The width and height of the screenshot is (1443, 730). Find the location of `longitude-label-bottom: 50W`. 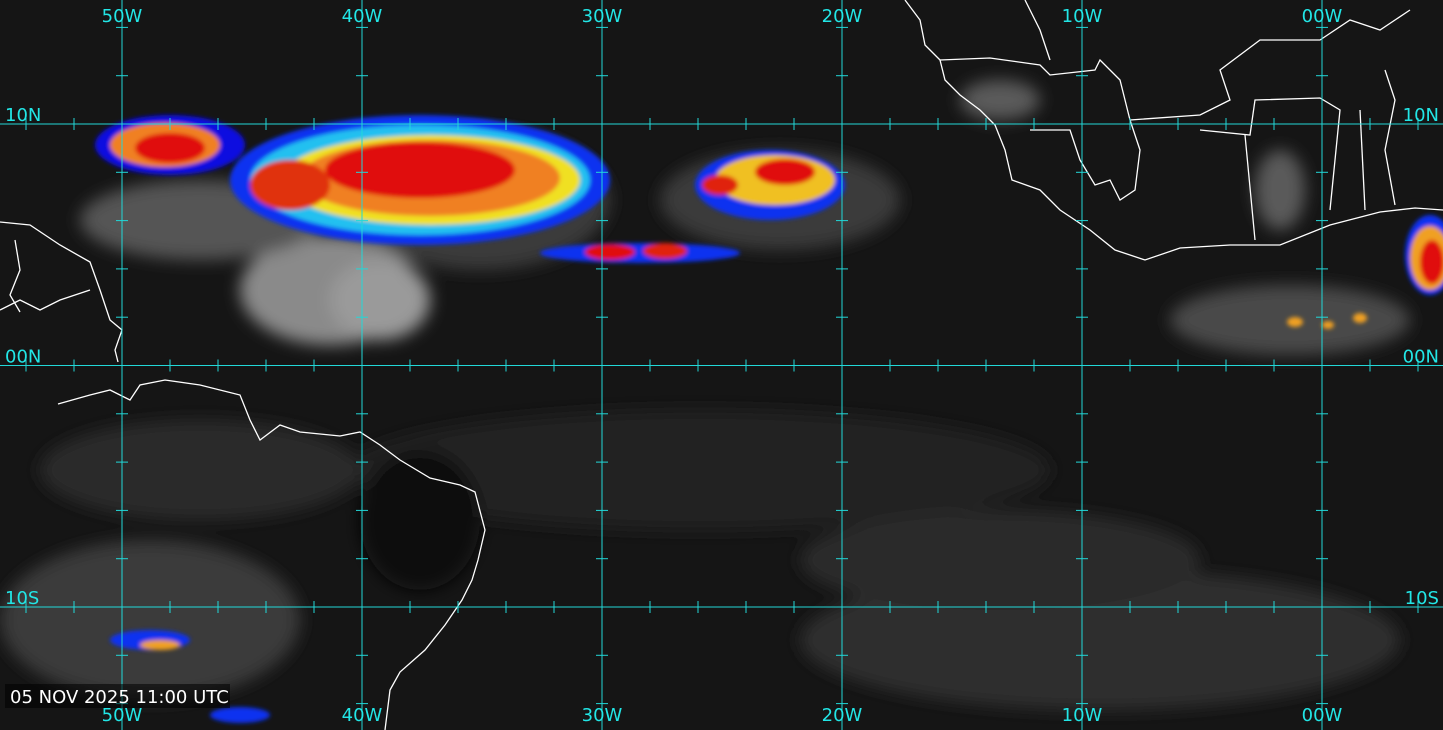

longitude-label-bottom: 50W is located at coordinates (122, 715).